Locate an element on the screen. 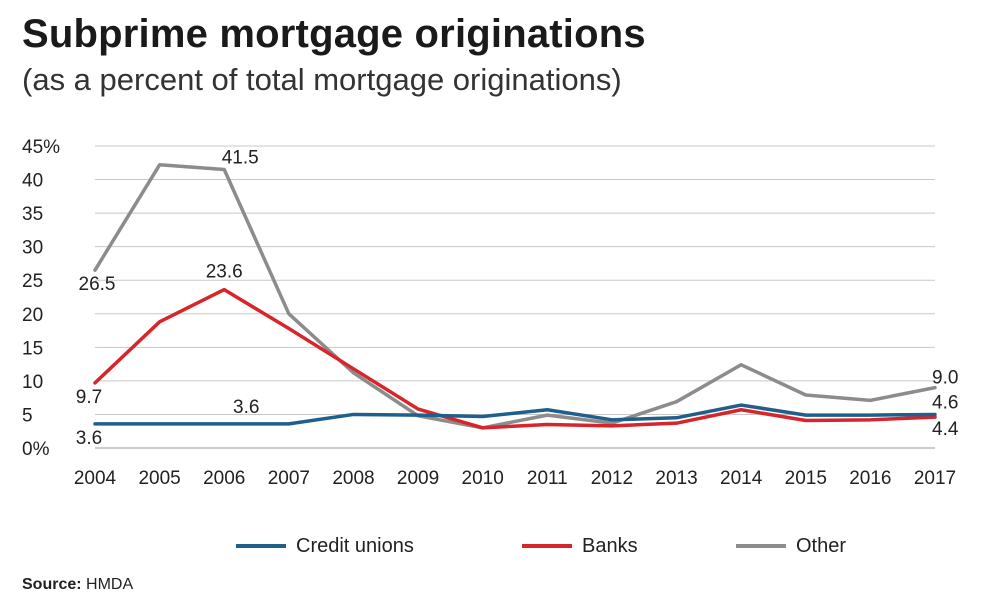 The height and width of the screenshot is (610, 1000). x-tick-label: 2014 is located at coordinates (741, 478).